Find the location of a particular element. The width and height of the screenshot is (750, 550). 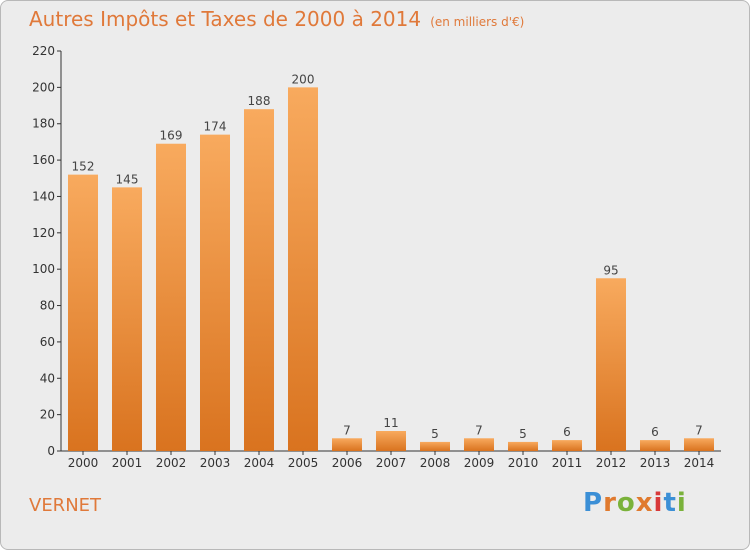

chart-title-main: Autres Impôts et Taxes de 2000 à 2014 is located at coordinates (225, 19).